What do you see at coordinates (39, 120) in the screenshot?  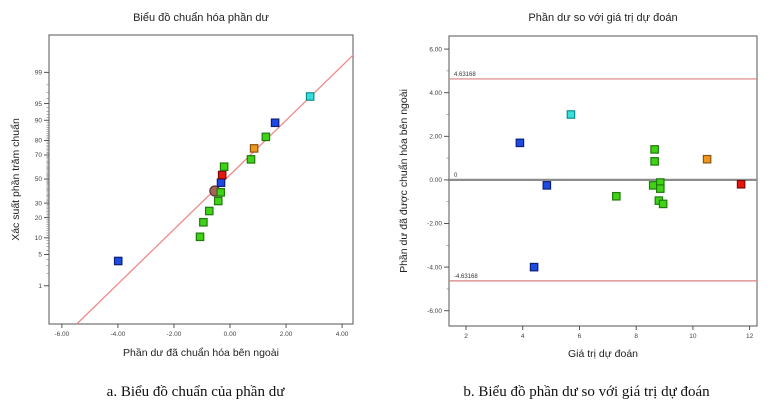 I see `y-tick-label: 90` at bounding box center [39, 120].